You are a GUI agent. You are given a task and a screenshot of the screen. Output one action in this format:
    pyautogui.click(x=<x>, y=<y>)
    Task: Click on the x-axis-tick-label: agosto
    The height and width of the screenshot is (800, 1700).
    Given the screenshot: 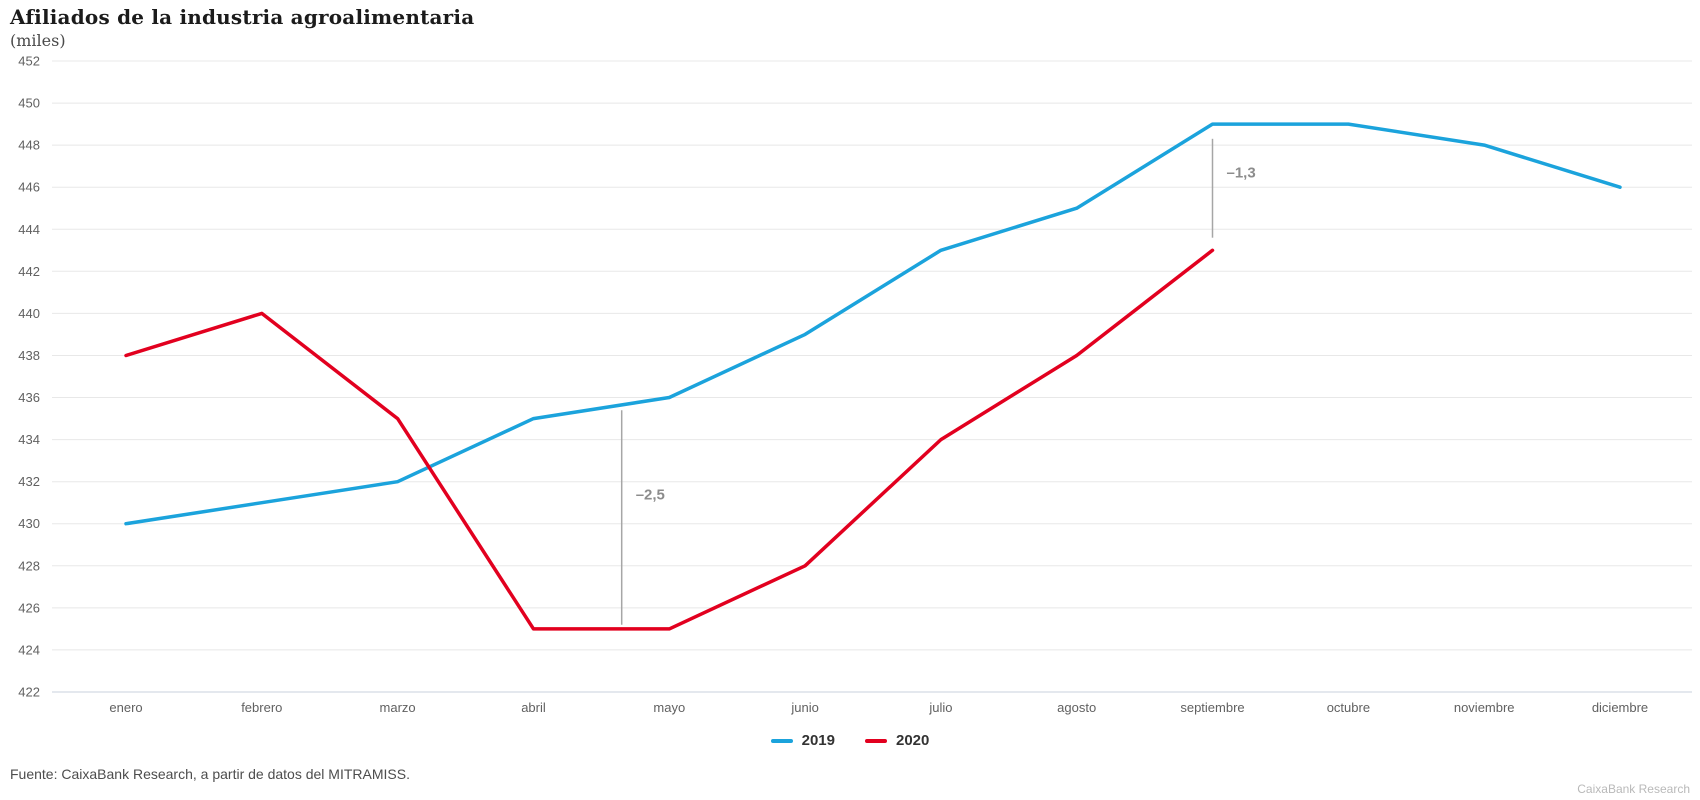 What is the action you would take?
    pyautogui.click(x=1076, y=707)
    